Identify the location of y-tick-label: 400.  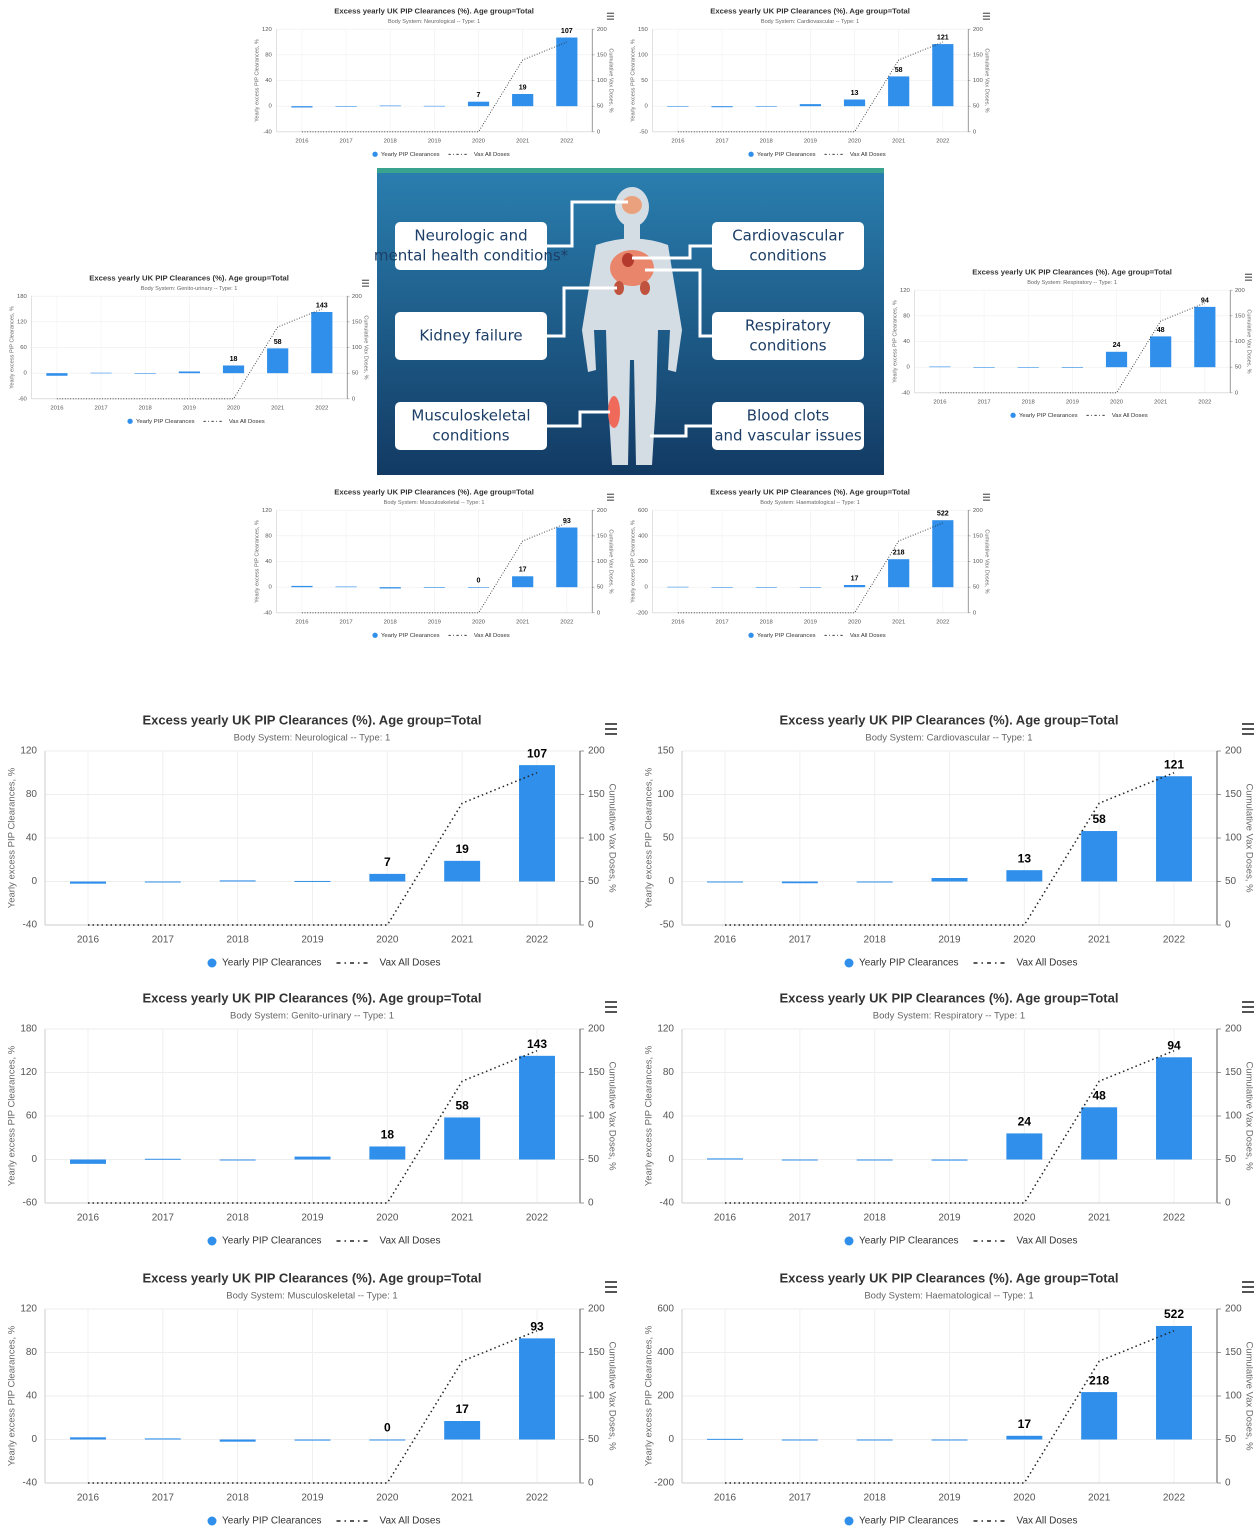
(665, 1352).